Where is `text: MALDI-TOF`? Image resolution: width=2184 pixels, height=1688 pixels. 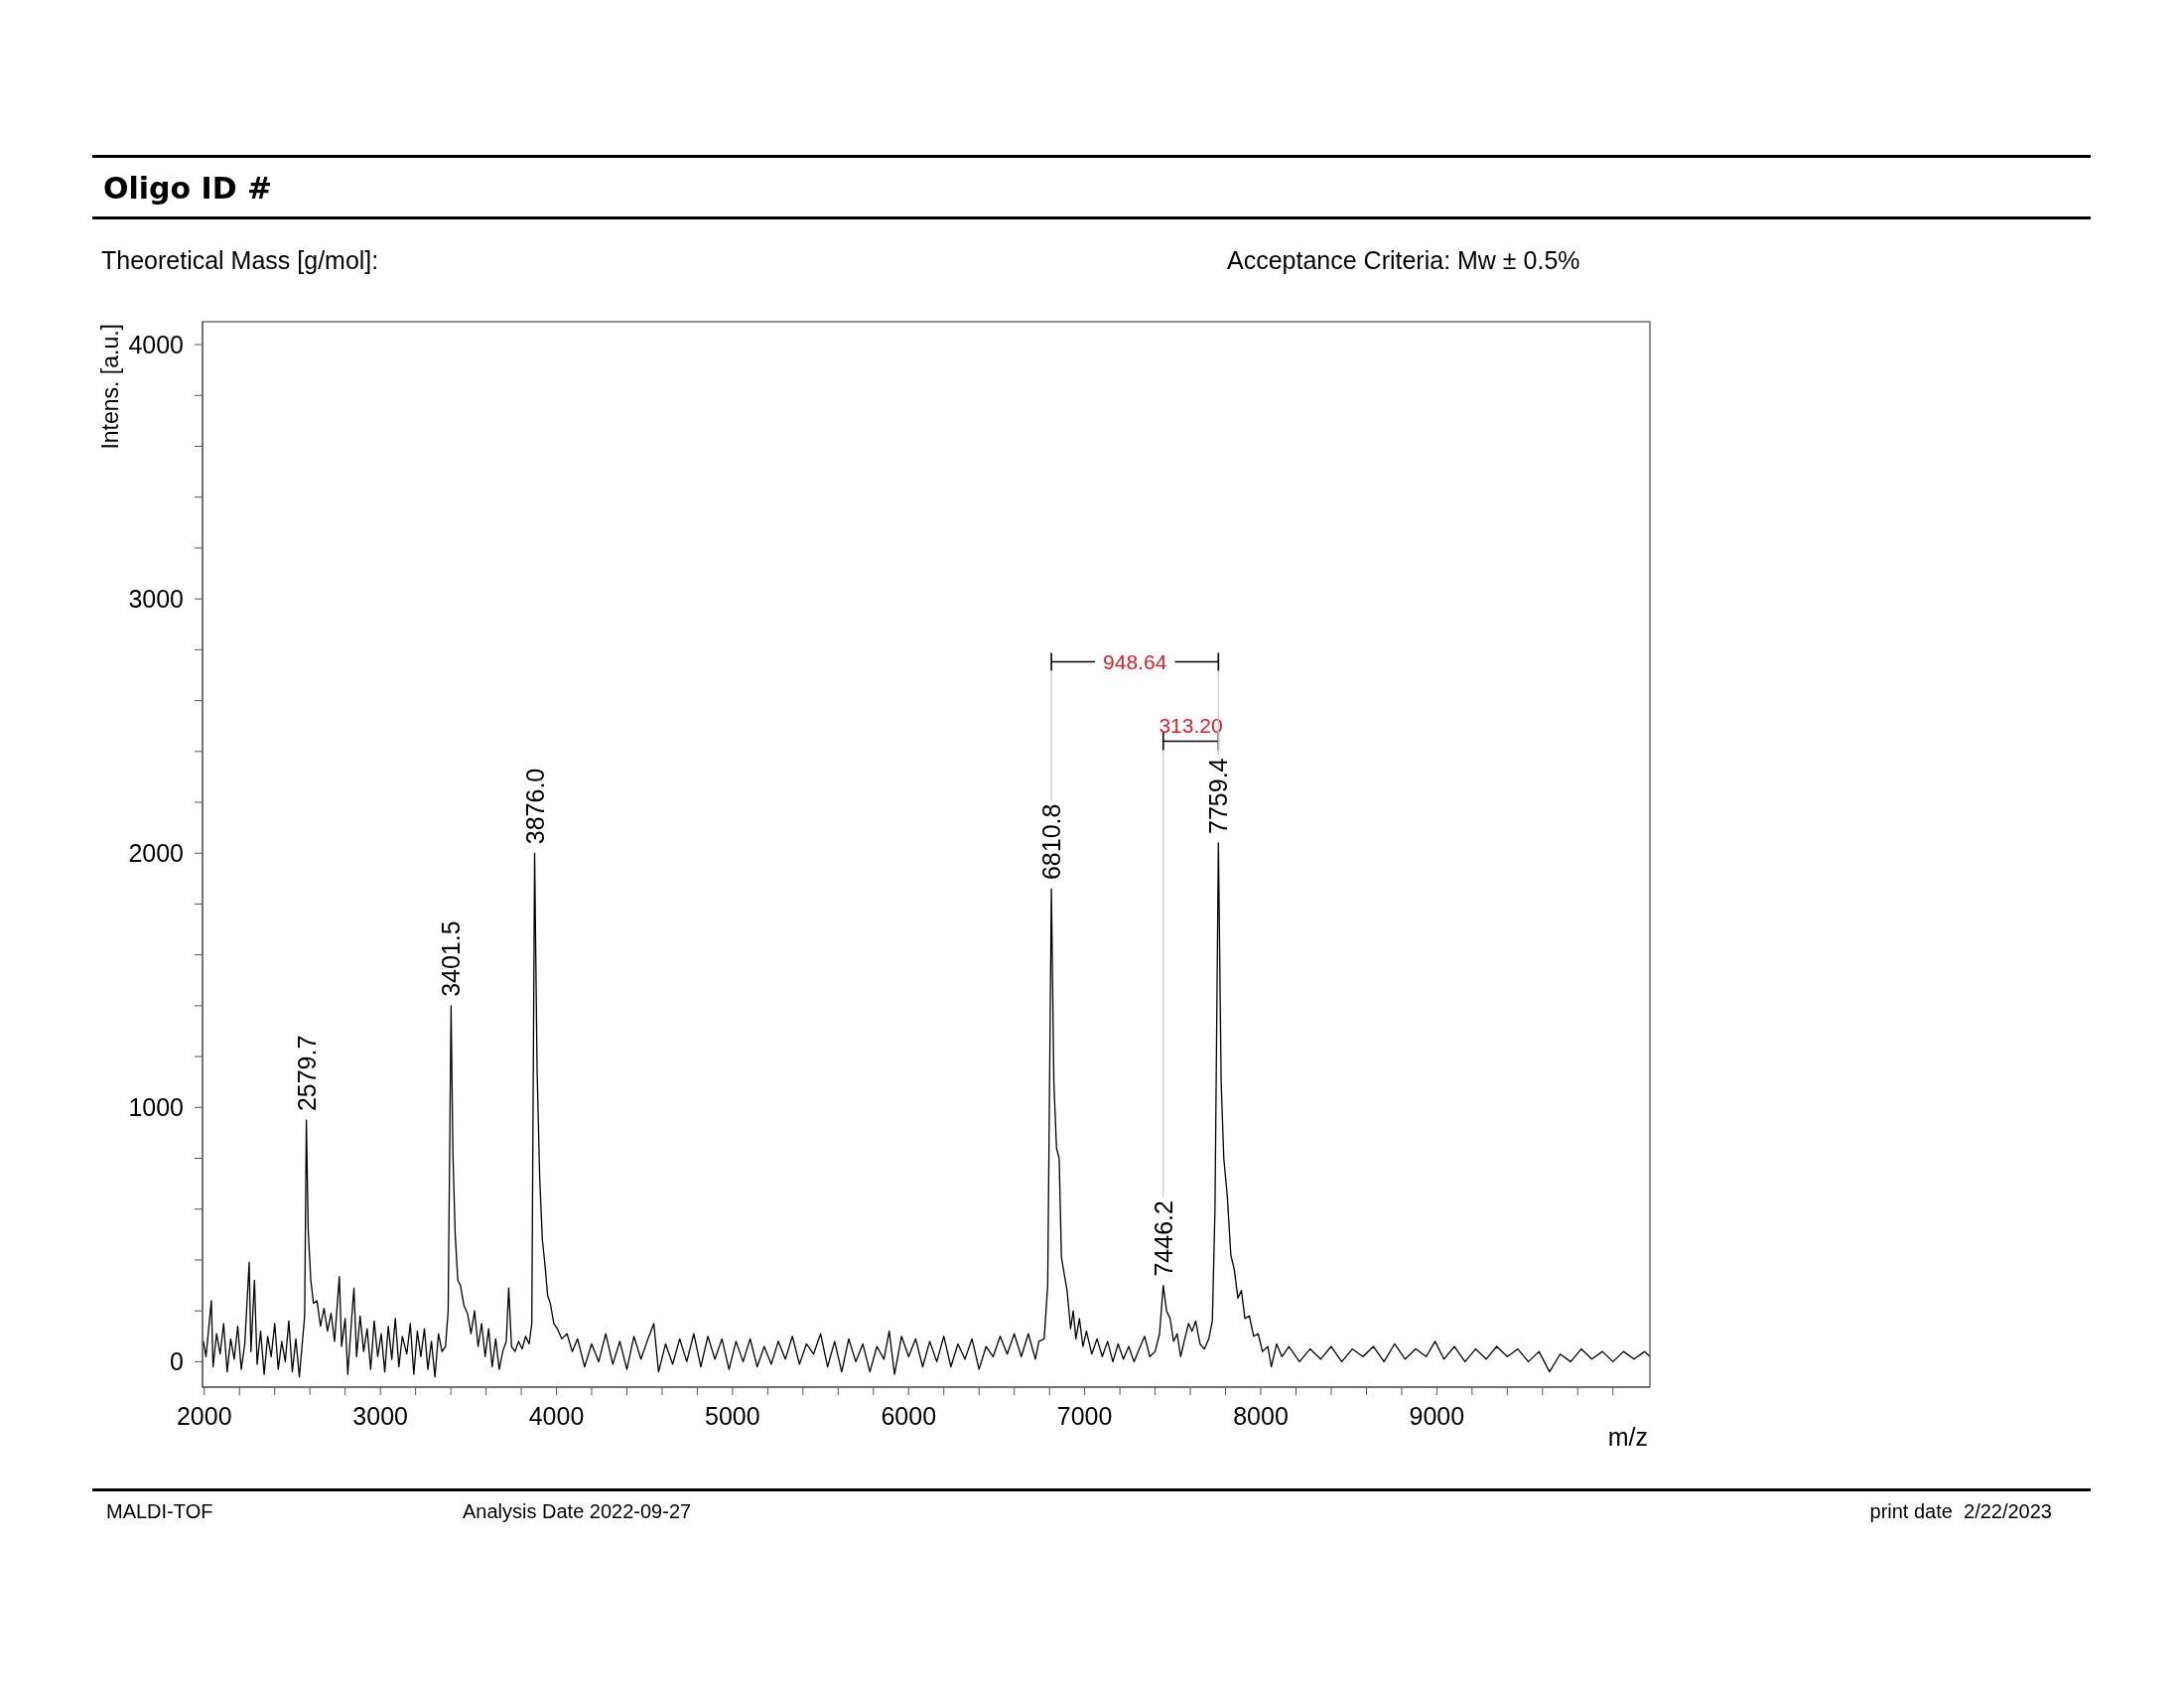 text: MALDI-TOF is located at coordinates (159, 1511).